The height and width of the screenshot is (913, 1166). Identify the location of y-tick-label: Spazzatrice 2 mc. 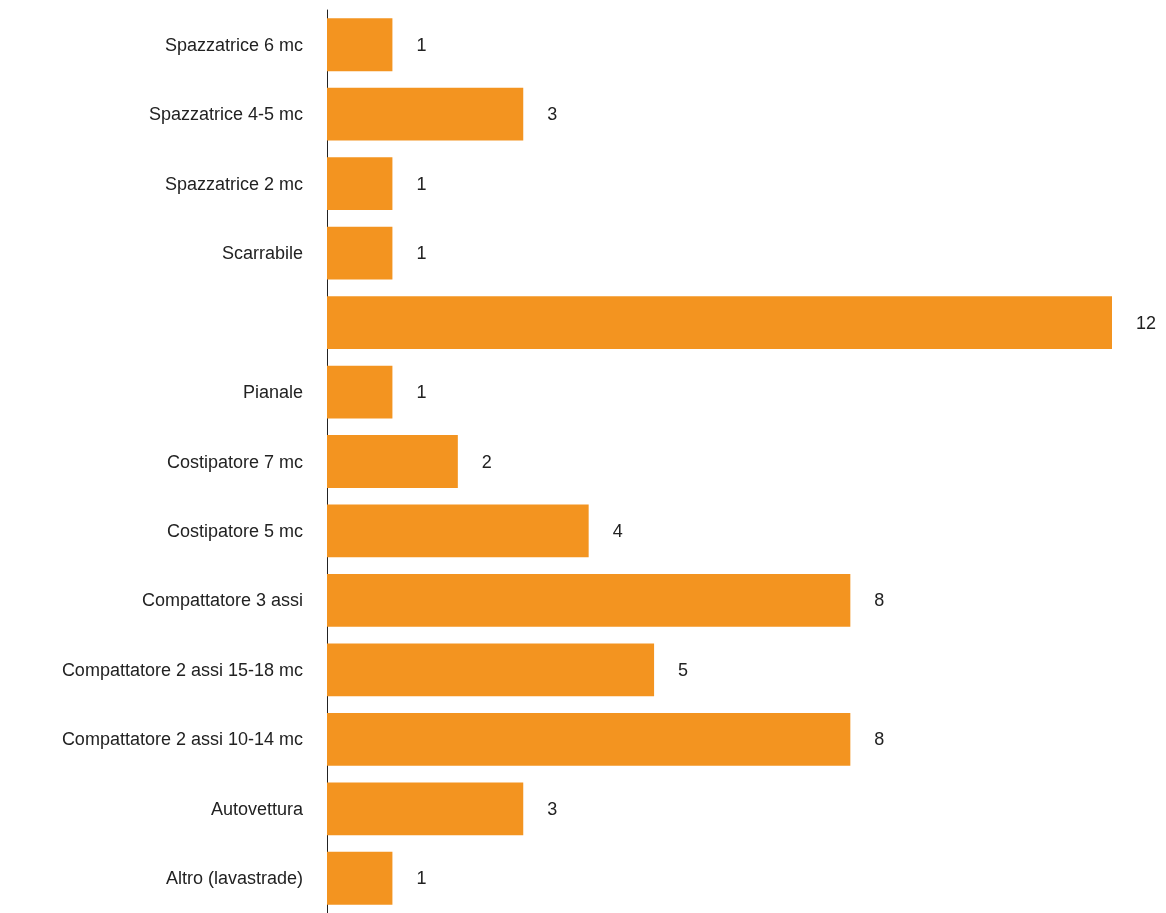
(233, 183).